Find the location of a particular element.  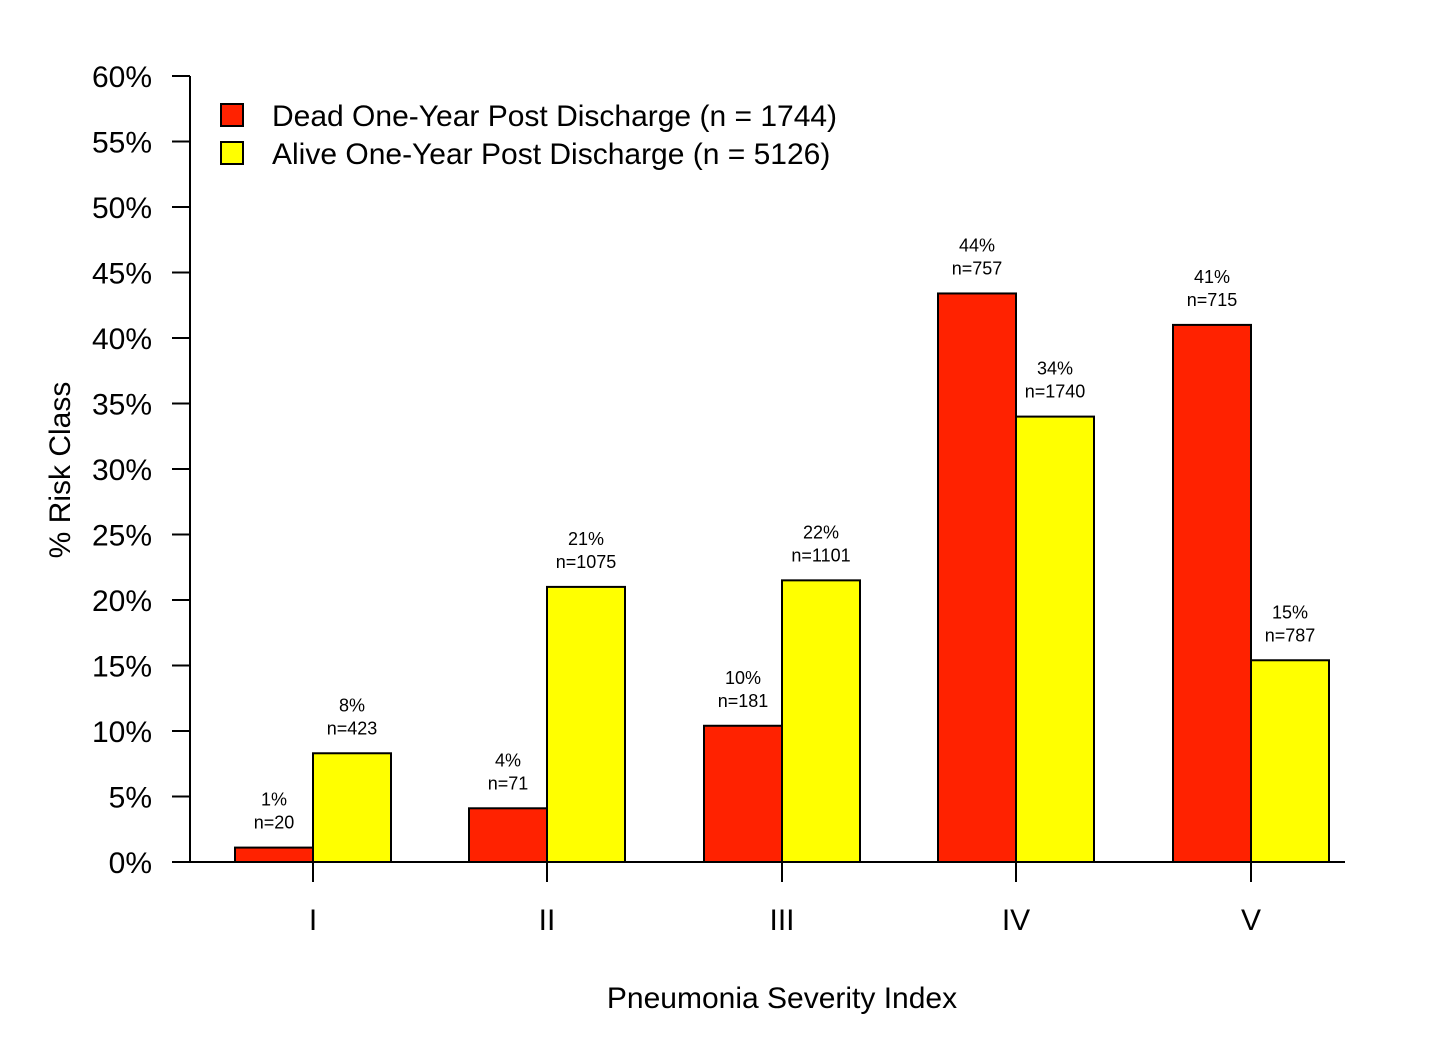

y-tick-label: 55% is located at coordinates (122, 143).